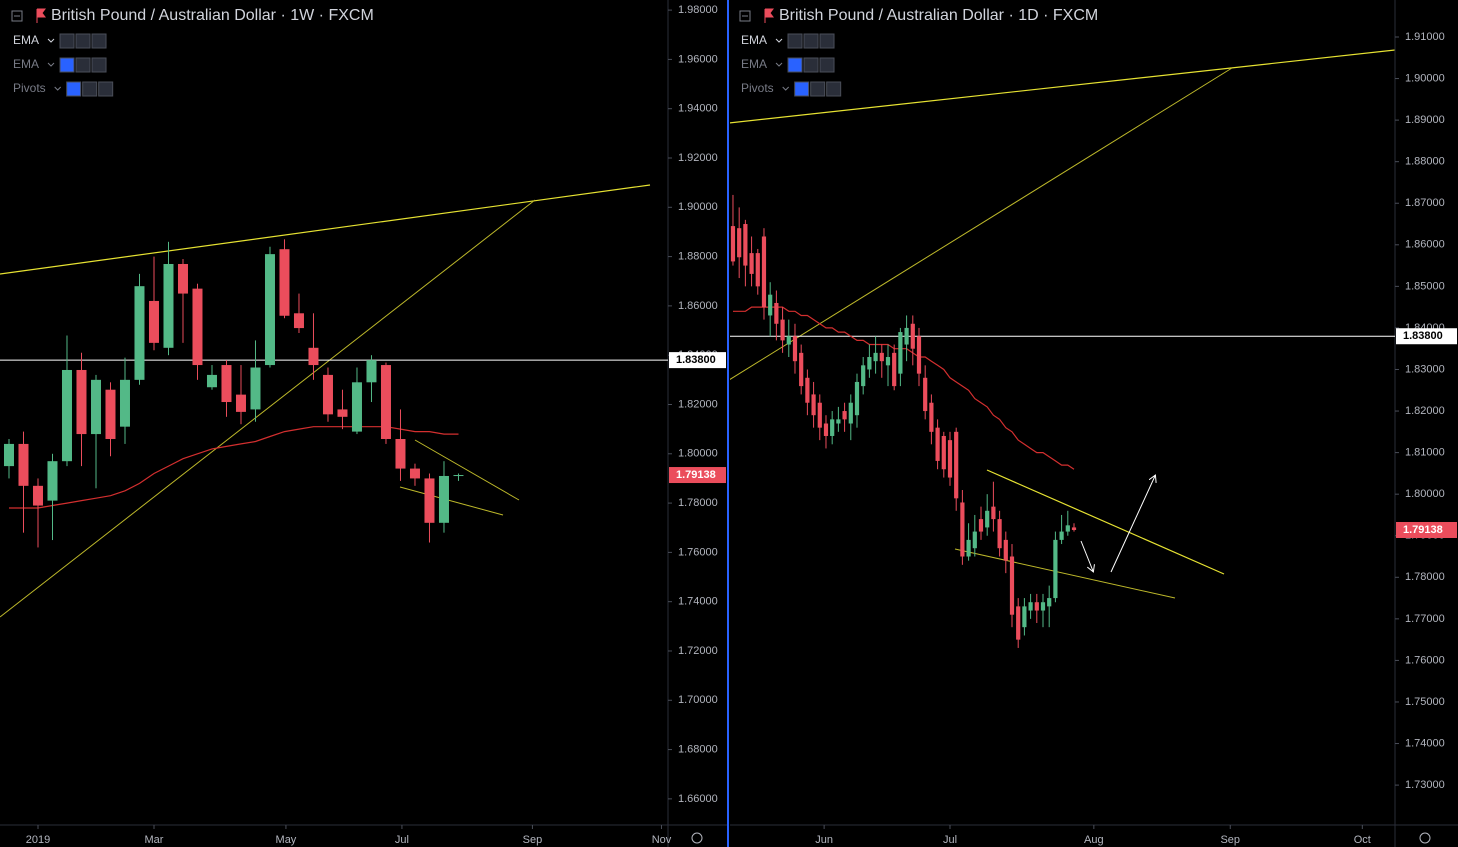 The width and height of the screenshot is (1458, 847). Describe the element at coordinates (698, 59) in the screenshot. I see `y-tick-label: 1.96000` at that location.